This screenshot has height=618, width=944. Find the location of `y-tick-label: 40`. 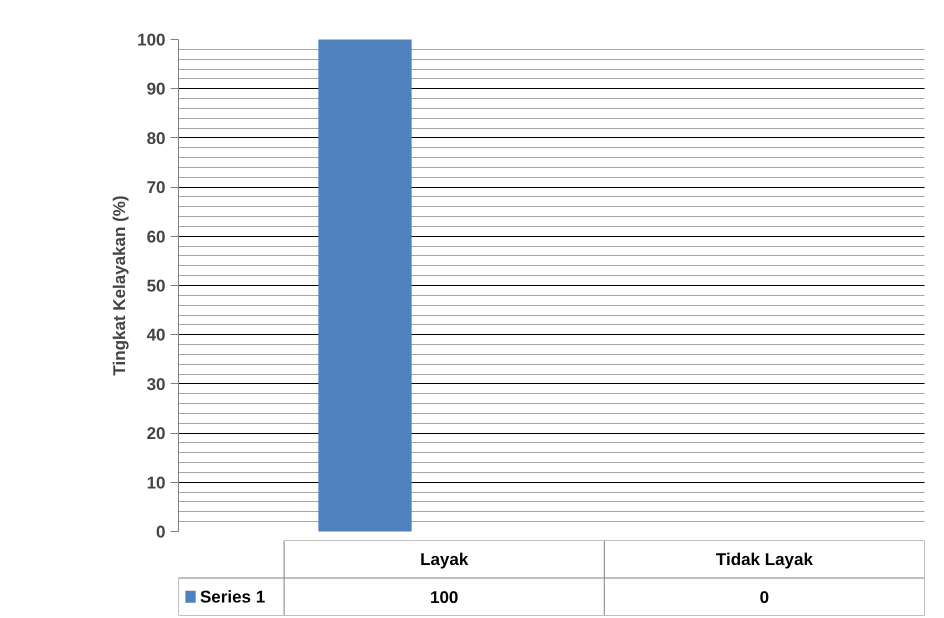

y-tick-label: 40 is located at coordinates (156, 335).